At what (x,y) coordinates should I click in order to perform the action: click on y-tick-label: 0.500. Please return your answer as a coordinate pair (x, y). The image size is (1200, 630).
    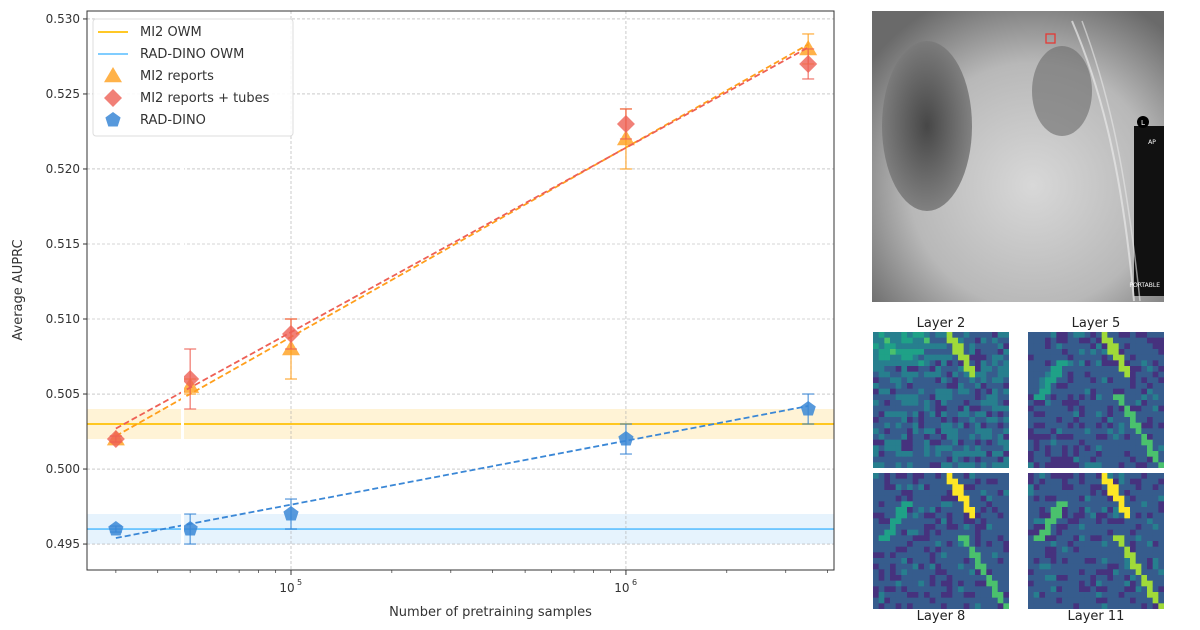
    Looking at the image, I should click on (63, 469).